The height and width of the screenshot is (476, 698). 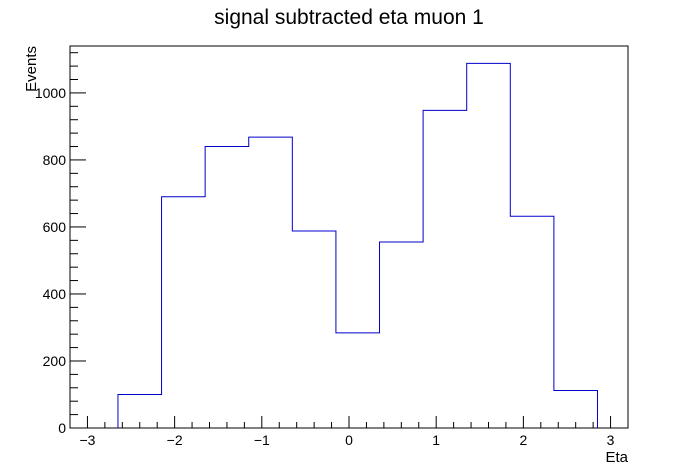 What do you see at coordinates (262, 440) in the screenshot?
I see `x-tick-label: −1` at bounding box center [262, 440].